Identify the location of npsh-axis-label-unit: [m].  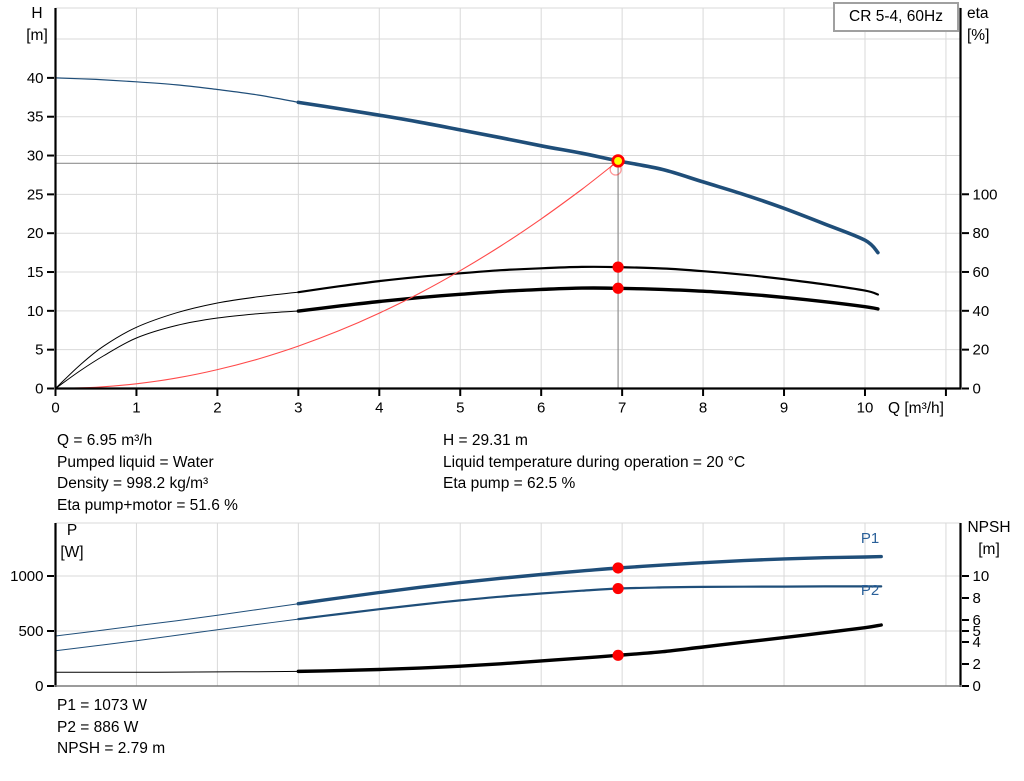
(989, 549).